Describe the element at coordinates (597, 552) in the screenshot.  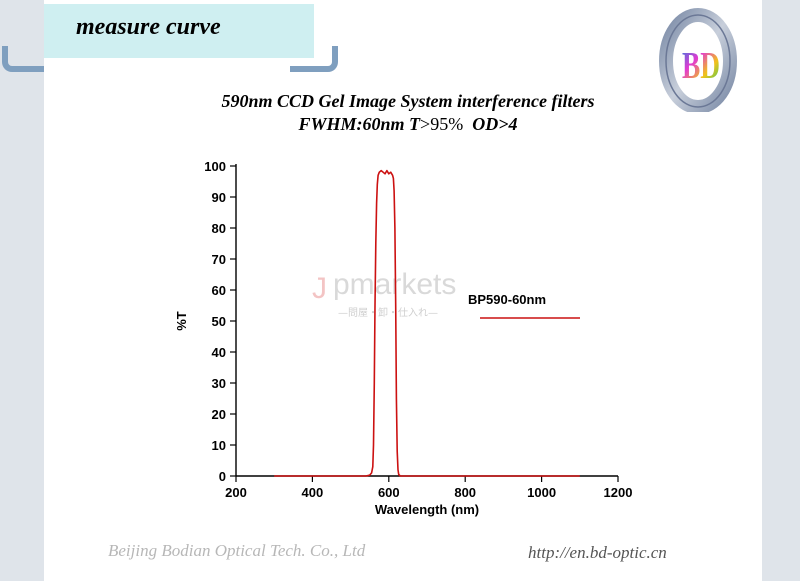
I see `footer-url: http://en.bd-optic.cn` at that location.